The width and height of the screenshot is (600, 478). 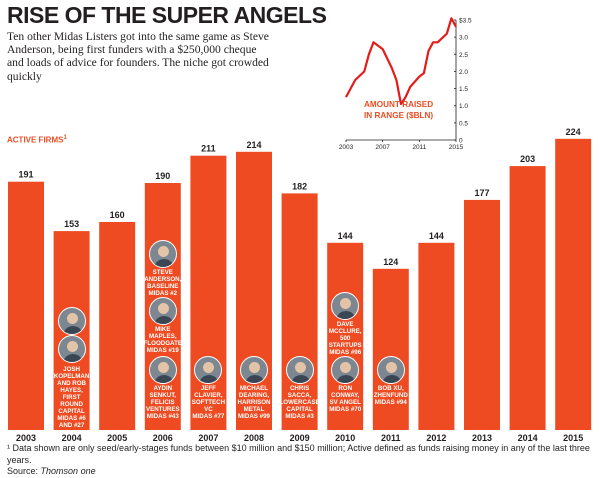 I want to click on inset-y-tick-label: 0.5, so click(x=463, y=123).